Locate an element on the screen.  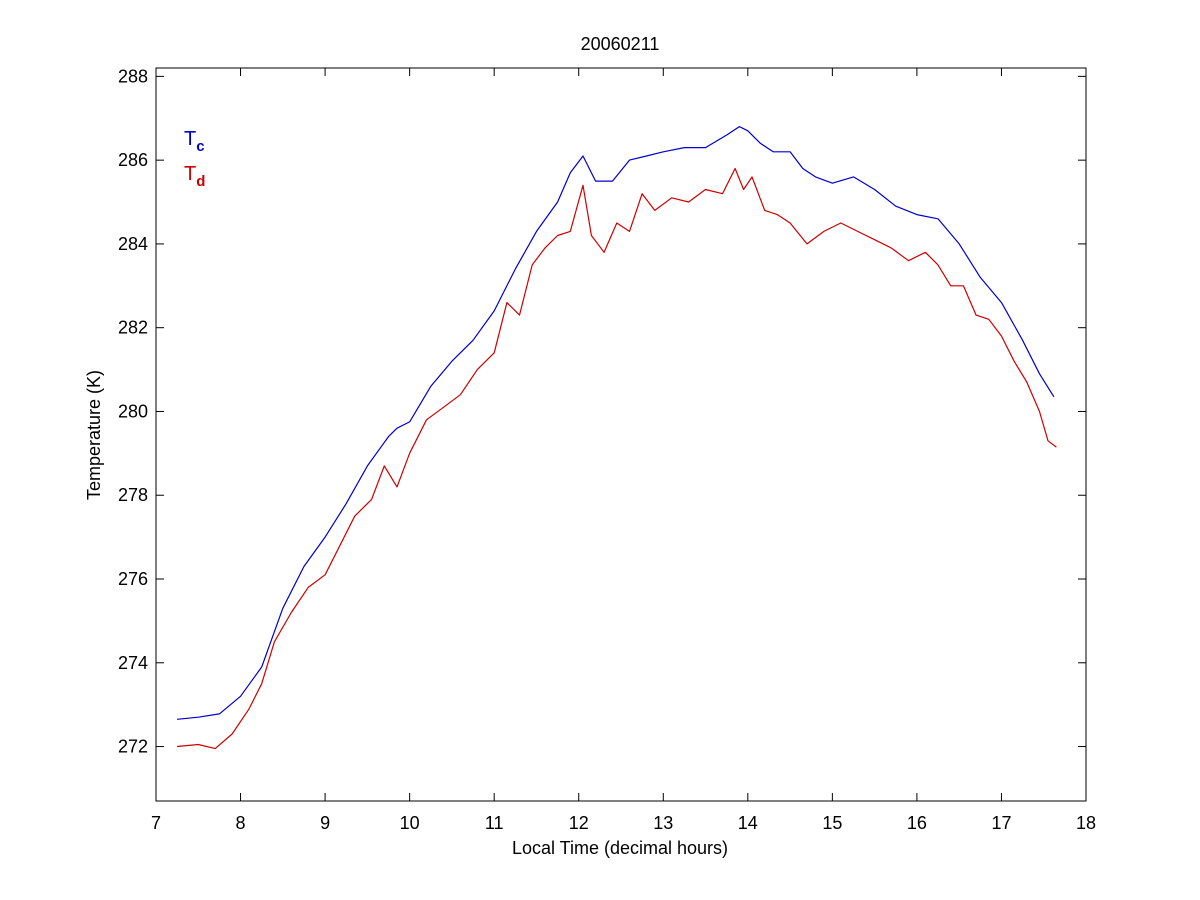
y-axis-label: Temperature (K) is located at coordinates (94, 435).